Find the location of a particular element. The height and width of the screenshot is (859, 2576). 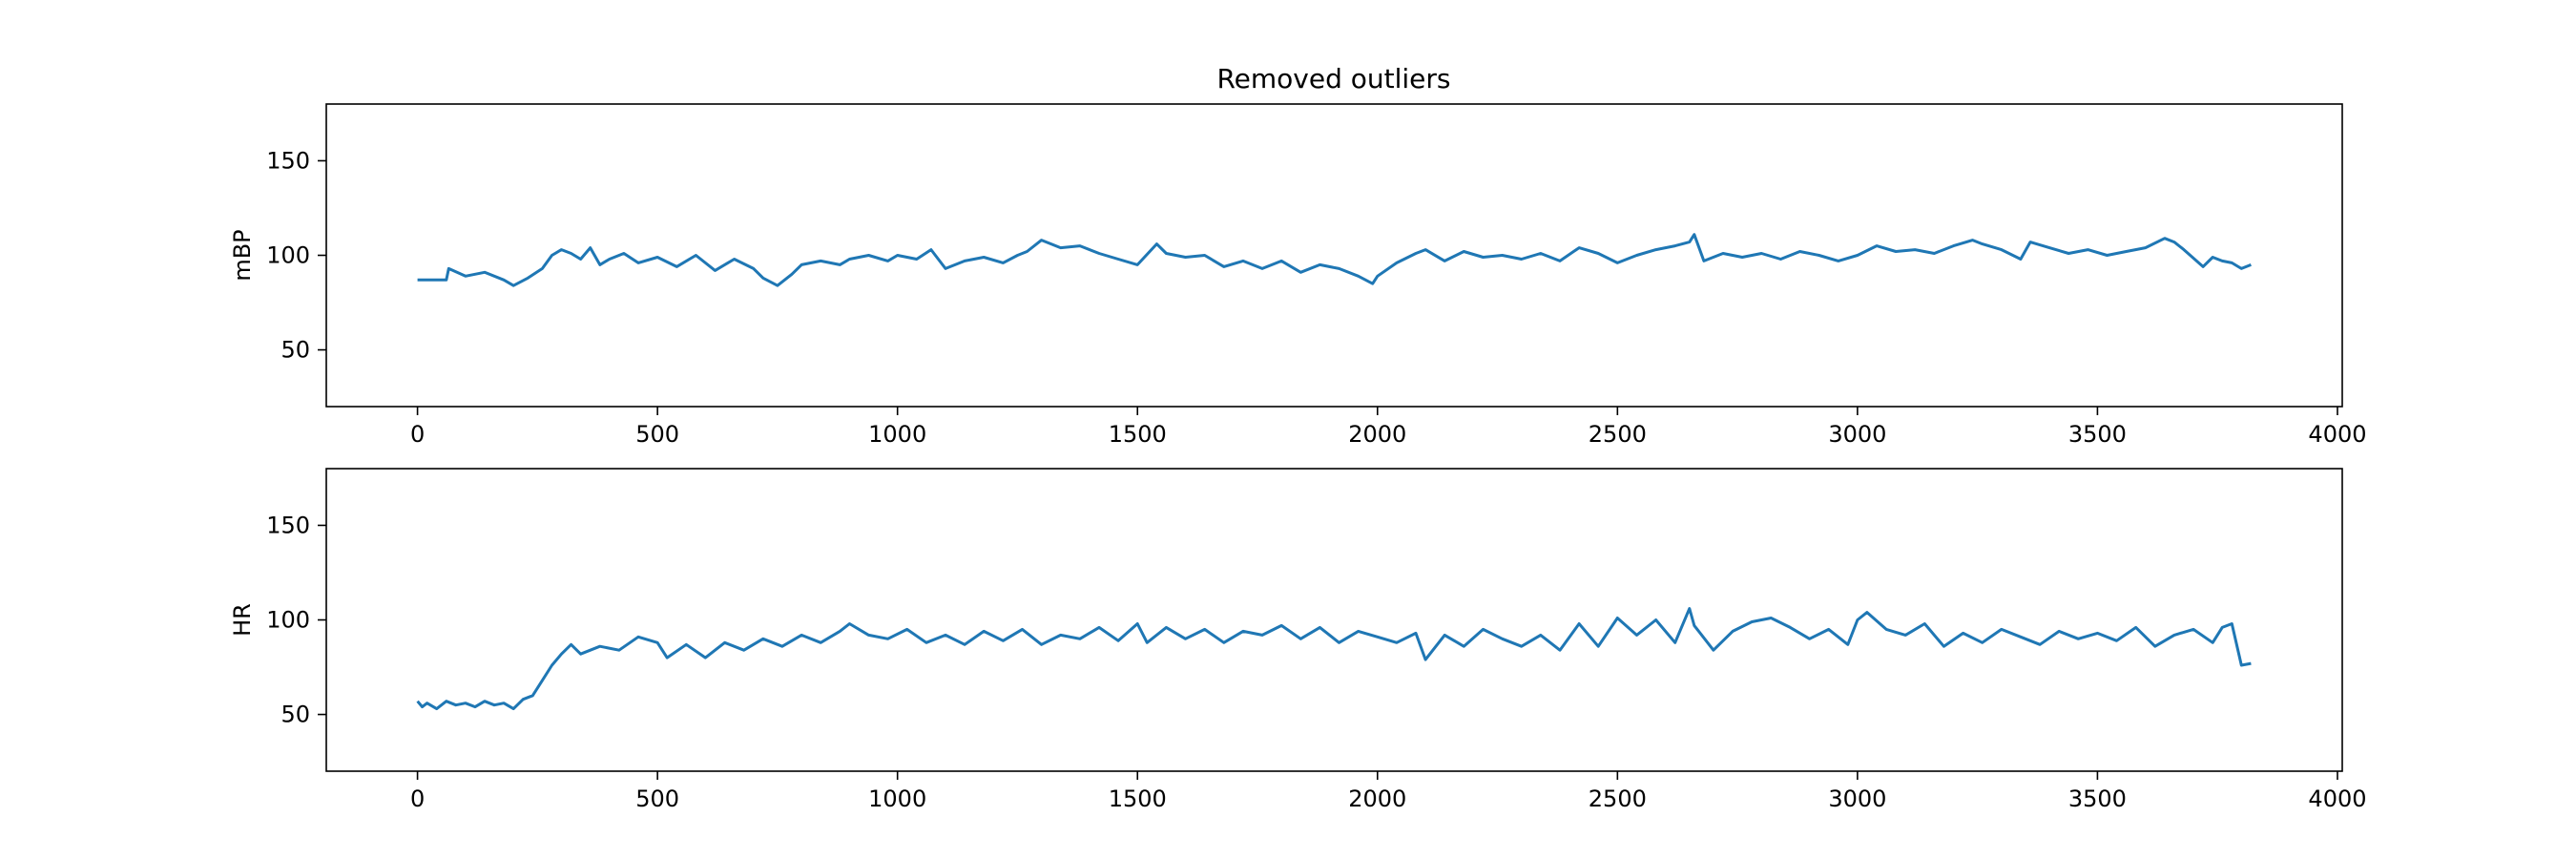

y-axis-label: HR is located at coordinates (242, 620).